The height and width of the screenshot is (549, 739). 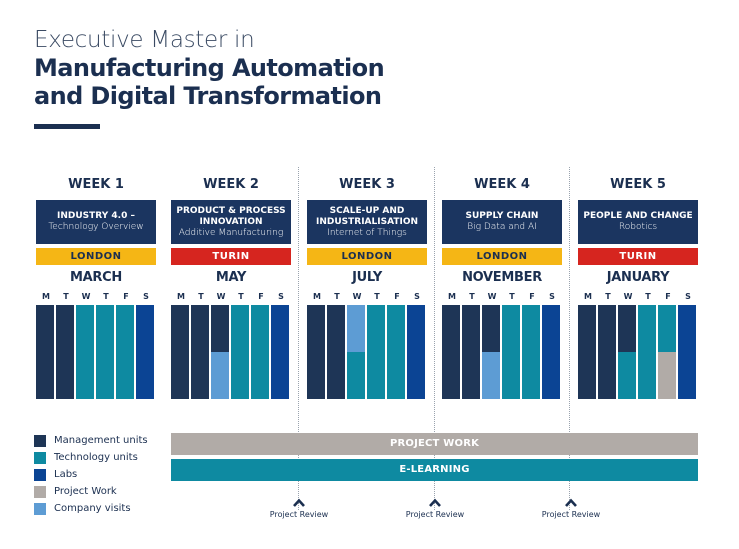 What do you see at coordinates (367, 184) in the screenshot?
I see `week-label: WEEK 3` at bounding box center [367, 184].